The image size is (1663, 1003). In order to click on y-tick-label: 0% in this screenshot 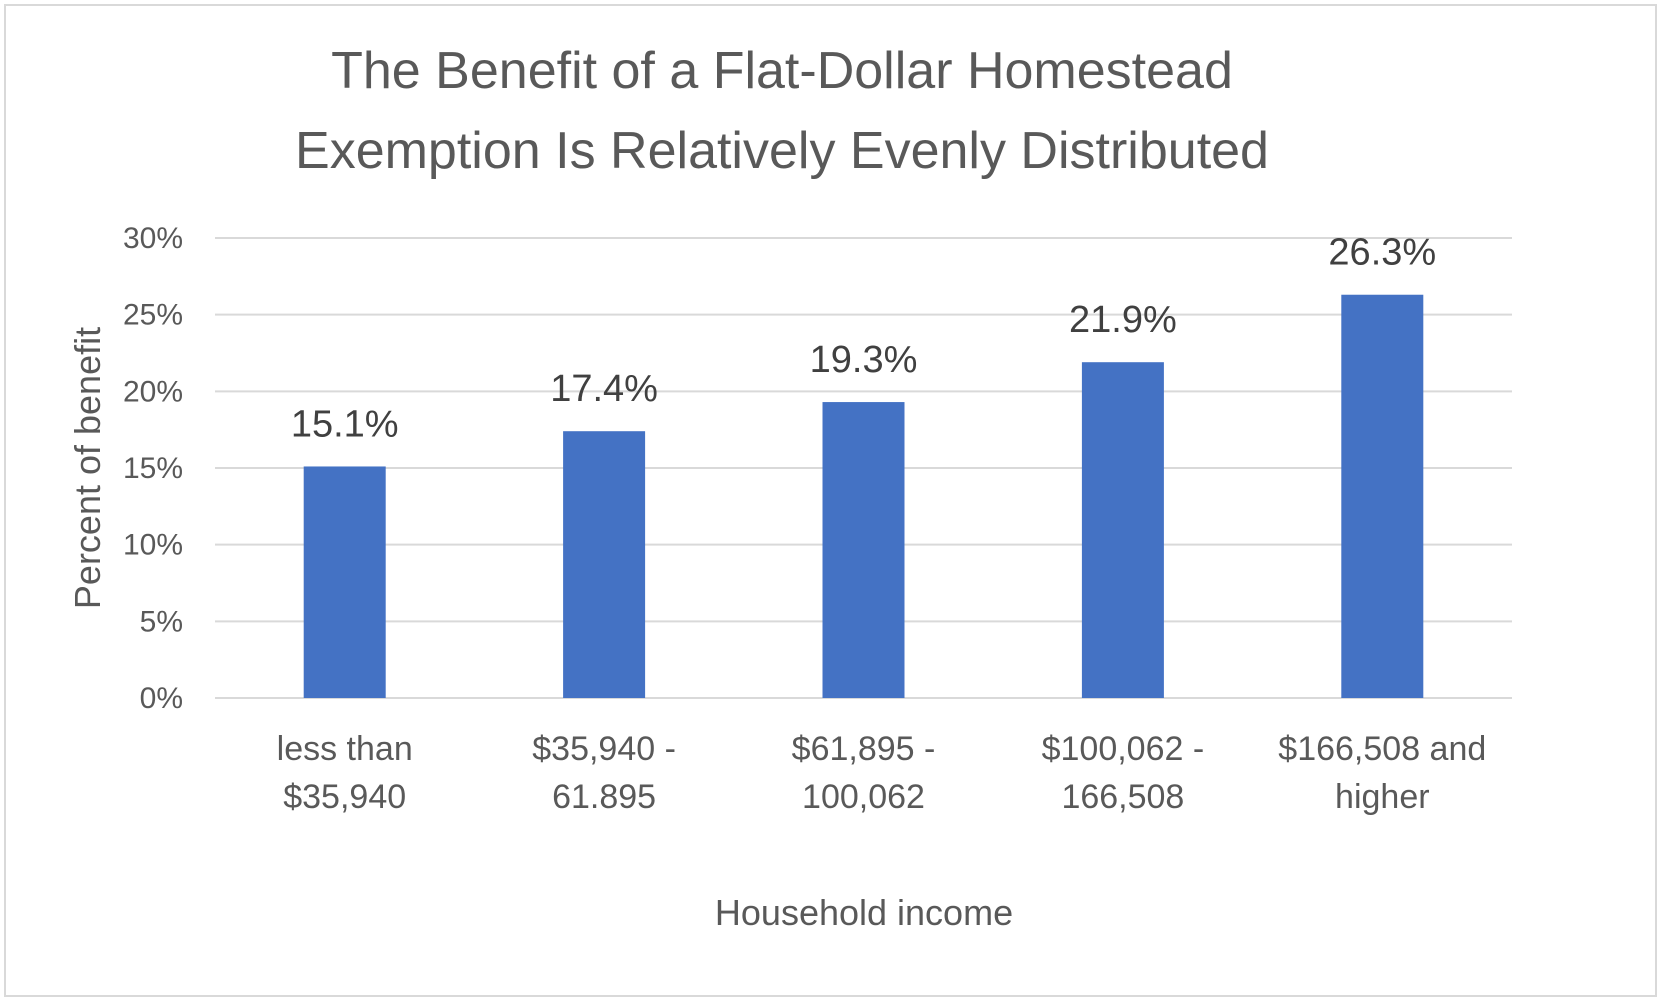, I will do `click(161, 698)`.